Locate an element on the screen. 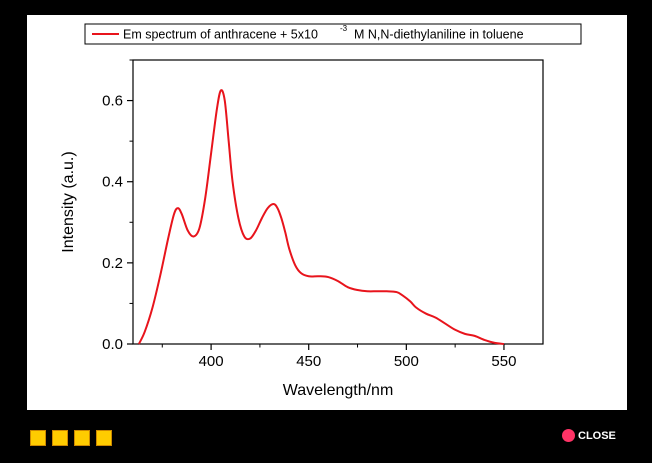  legend-text-tail: M N,N-diethylaniline in toluene is located at coordinates (439, 35).